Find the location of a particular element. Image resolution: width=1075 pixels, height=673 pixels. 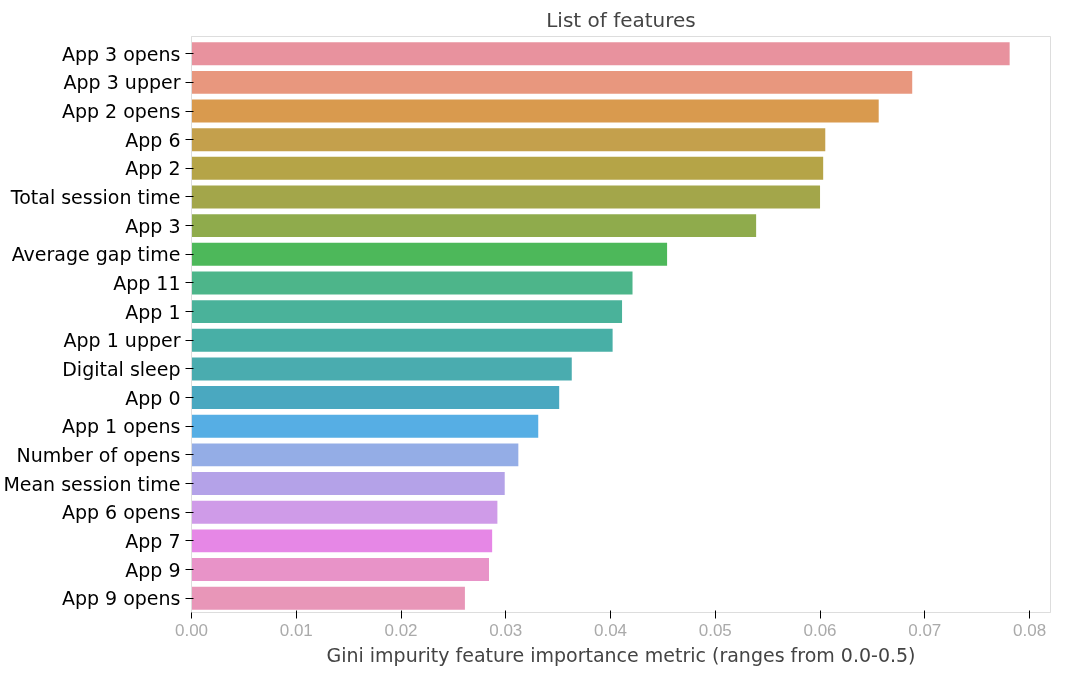

y-tick-label: Total session time is located at coordinates (95, 196).